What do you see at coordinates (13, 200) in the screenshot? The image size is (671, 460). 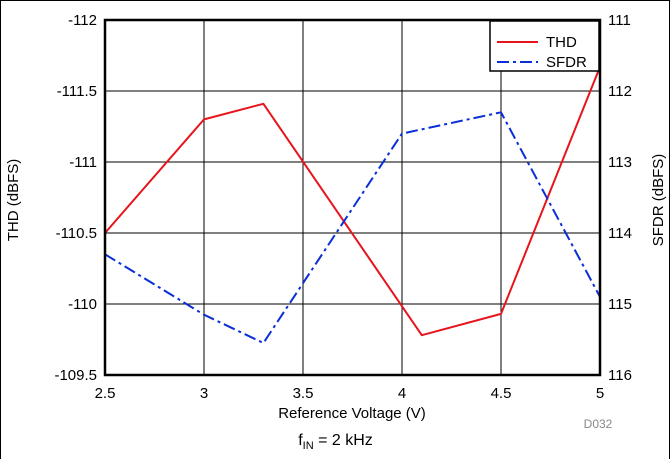 I see `y-left-axis-title: THD (dBFS)` at bounding box center [13, 200].